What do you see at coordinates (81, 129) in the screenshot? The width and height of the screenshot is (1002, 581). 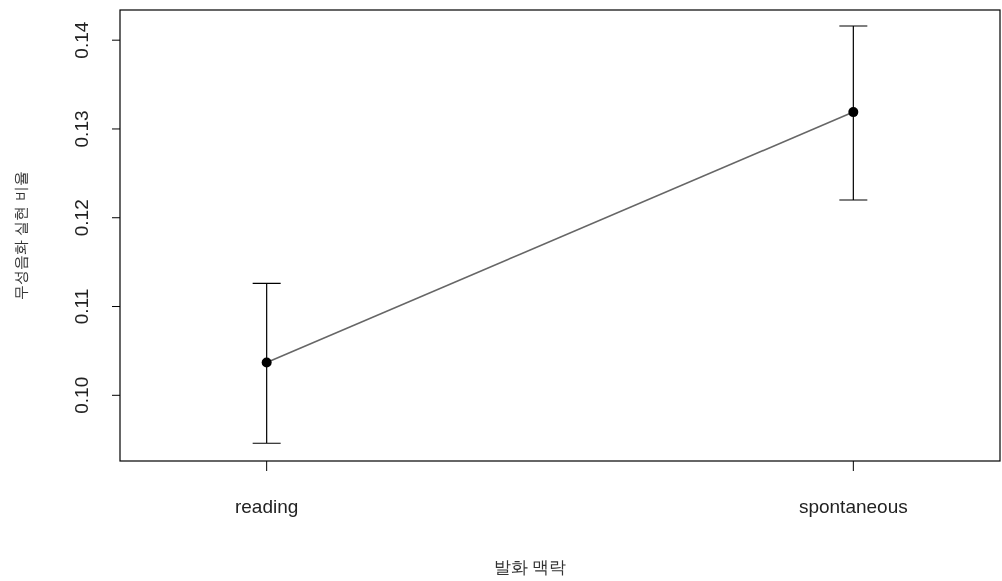 I see `y-tick-label: 0.13` at bounding box center [81, 129].